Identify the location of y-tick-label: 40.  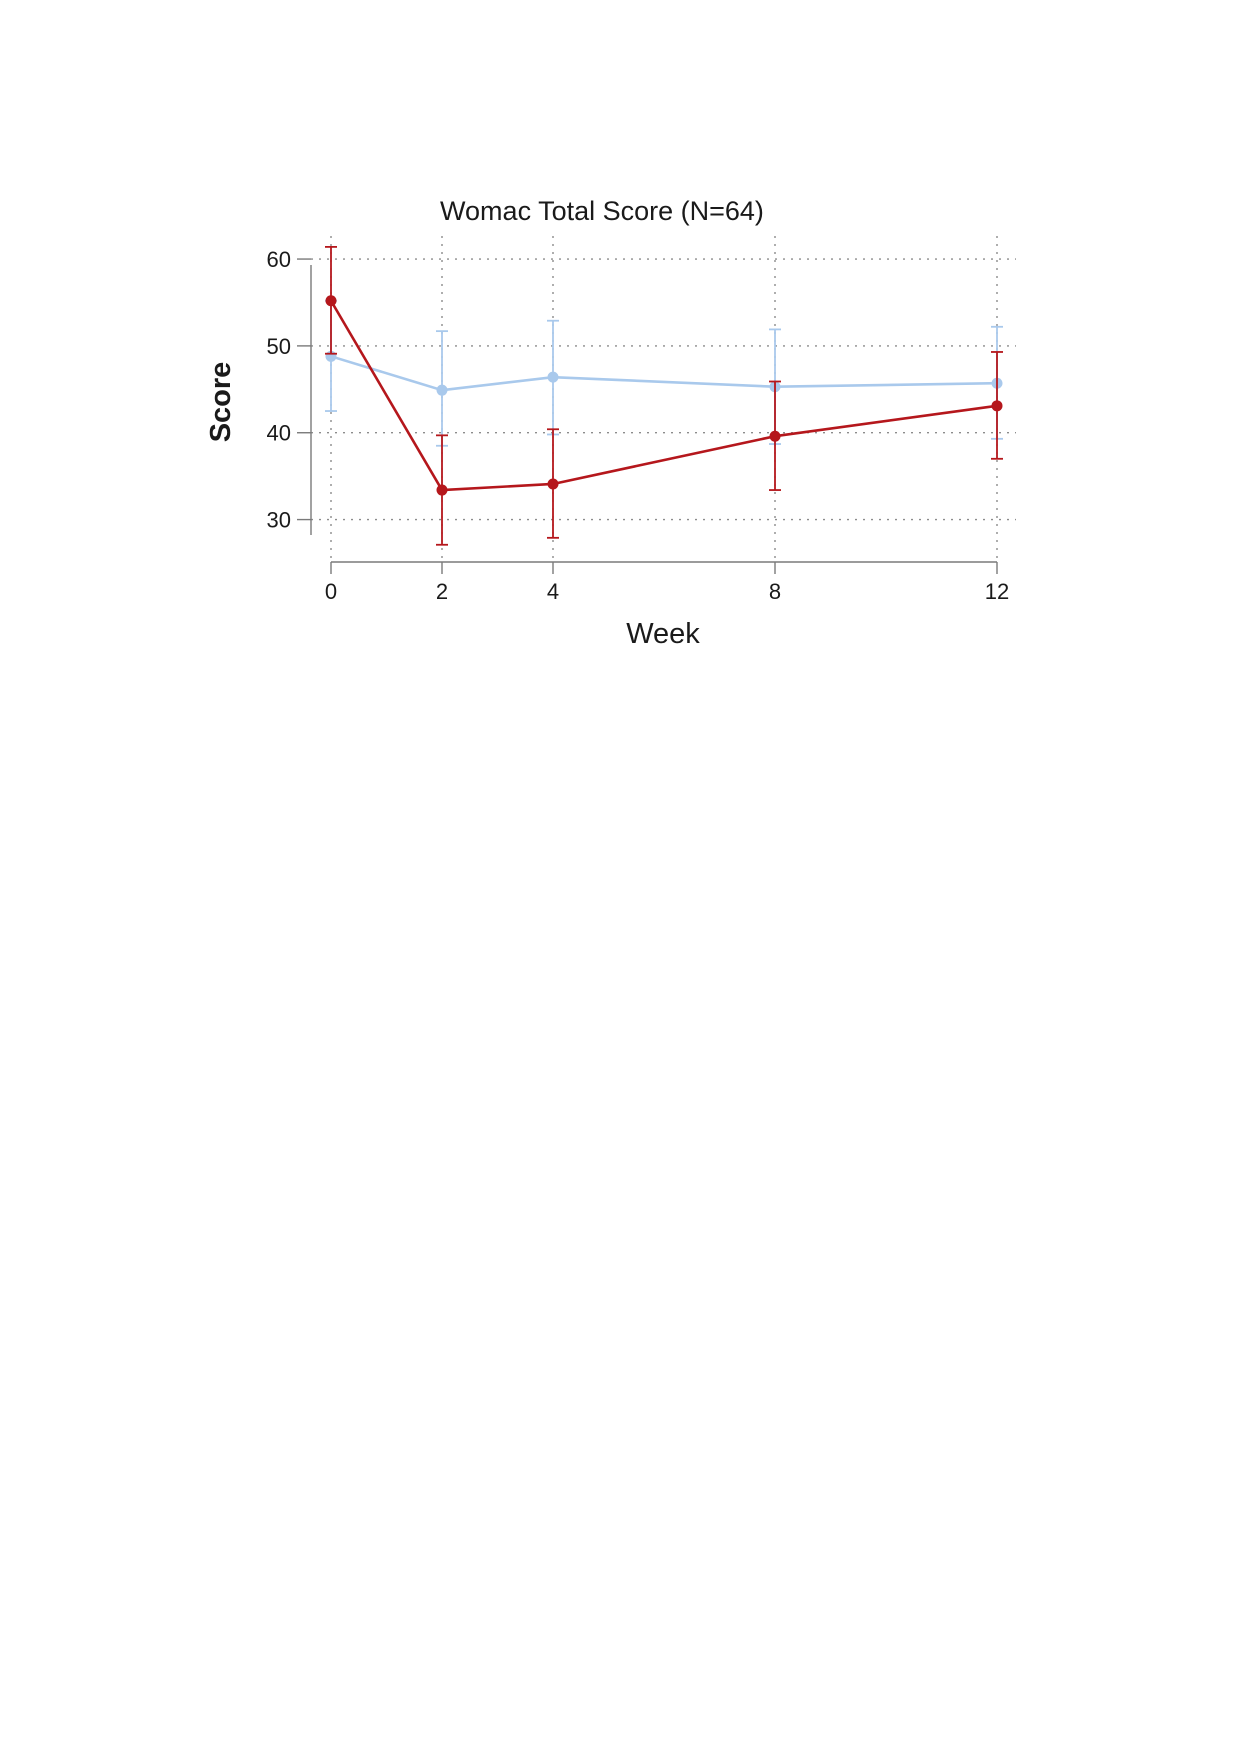
(279, 433).